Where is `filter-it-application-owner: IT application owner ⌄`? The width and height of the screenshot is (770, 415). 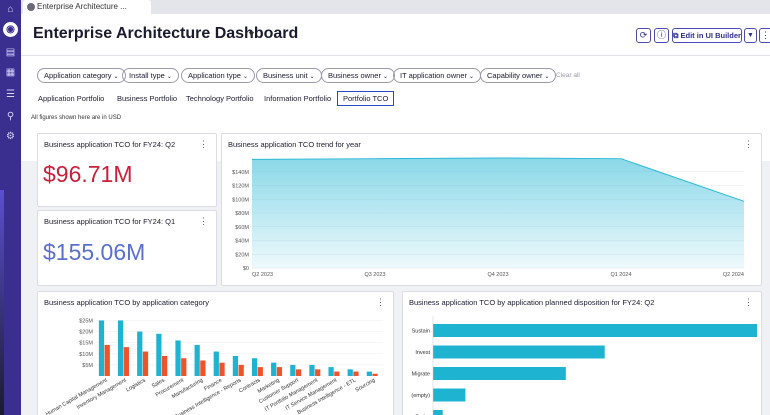
filter-it-application-owner: IT application owner ⌄ is located at coordinates (437, 75).